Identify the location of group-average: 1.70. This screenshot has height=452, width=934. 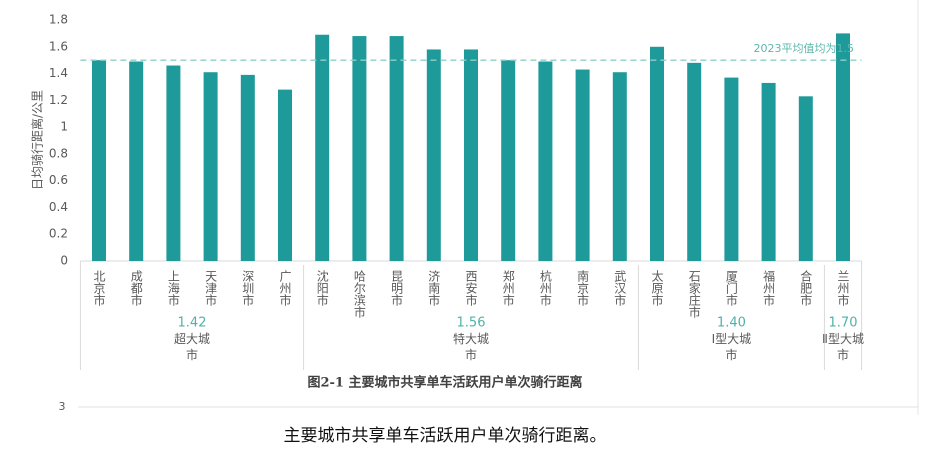
(843, 323).